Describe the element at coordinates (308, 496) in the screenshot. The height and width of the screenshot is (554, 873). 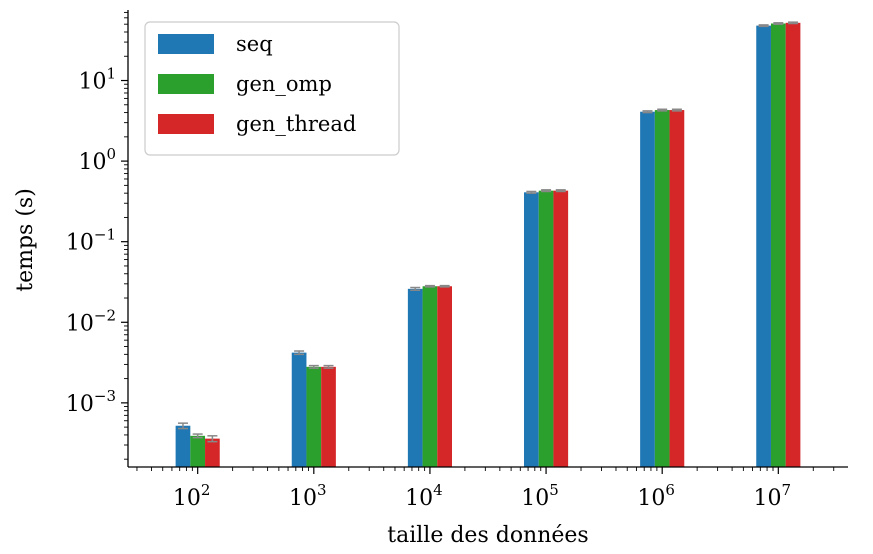
I see `x-tick-label: 10³` at that location.